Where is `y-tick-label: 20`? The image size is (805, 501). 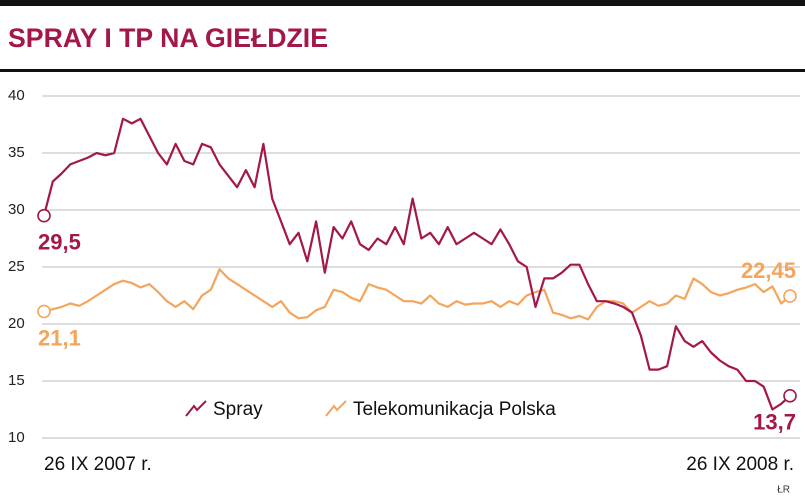 y-tick-label: 20 is located at coordinates (16, 323).